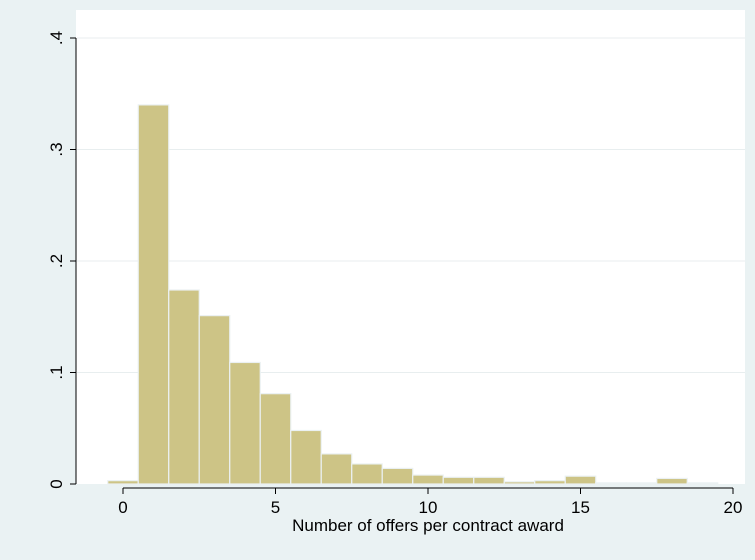 Image resolution: width=755 pixels, height=560 pixels. Describe the element at coordinates (733, 507) in the screenshot. I see `x-tick-label: 20` at that location.